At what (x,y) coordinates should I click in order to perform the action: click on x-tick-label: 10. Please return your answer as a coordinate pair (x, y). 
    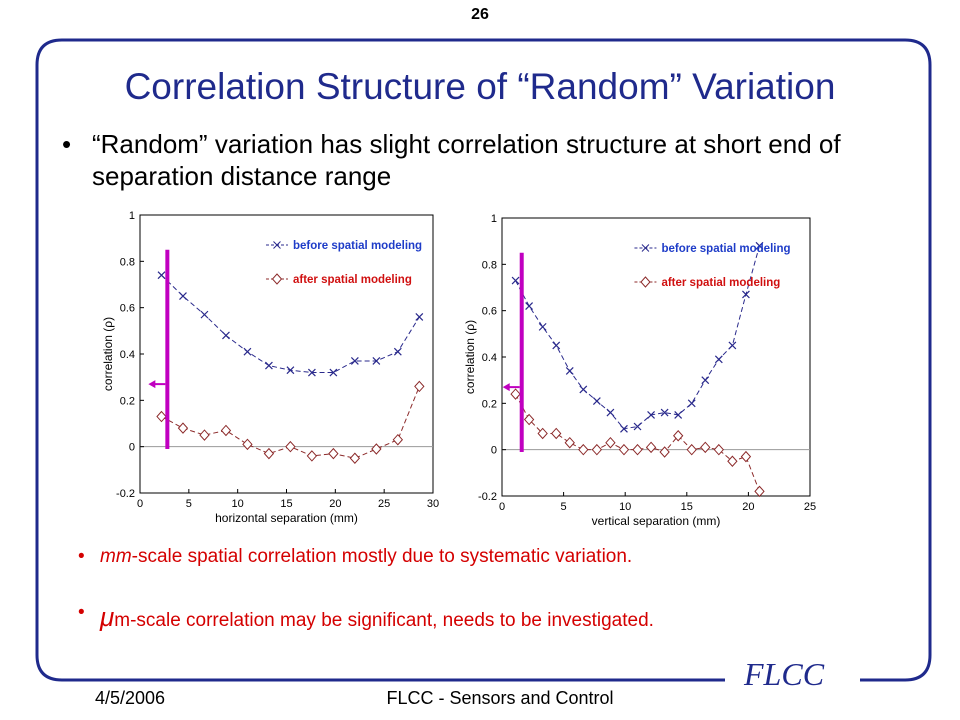
    Looking at the image, I should click on (238, 504).